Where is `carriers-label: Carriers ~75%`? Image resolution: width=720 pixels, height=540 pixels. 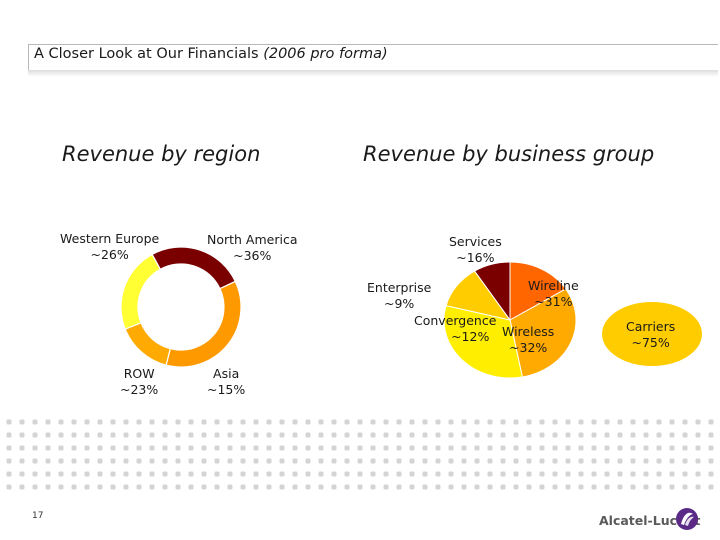 carriers-label: Carriers ~75% is located at coordinates (650, 335).